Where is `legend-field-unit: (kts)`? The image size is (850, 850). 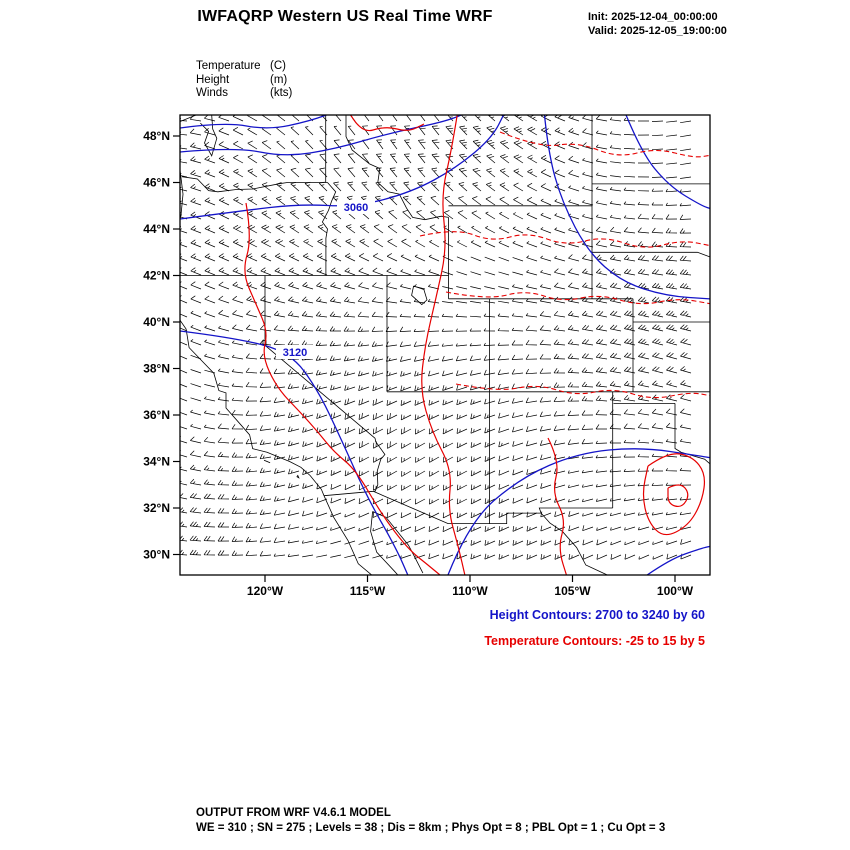 legend-field-unit: (kts) is located at coordinates (281, 93).